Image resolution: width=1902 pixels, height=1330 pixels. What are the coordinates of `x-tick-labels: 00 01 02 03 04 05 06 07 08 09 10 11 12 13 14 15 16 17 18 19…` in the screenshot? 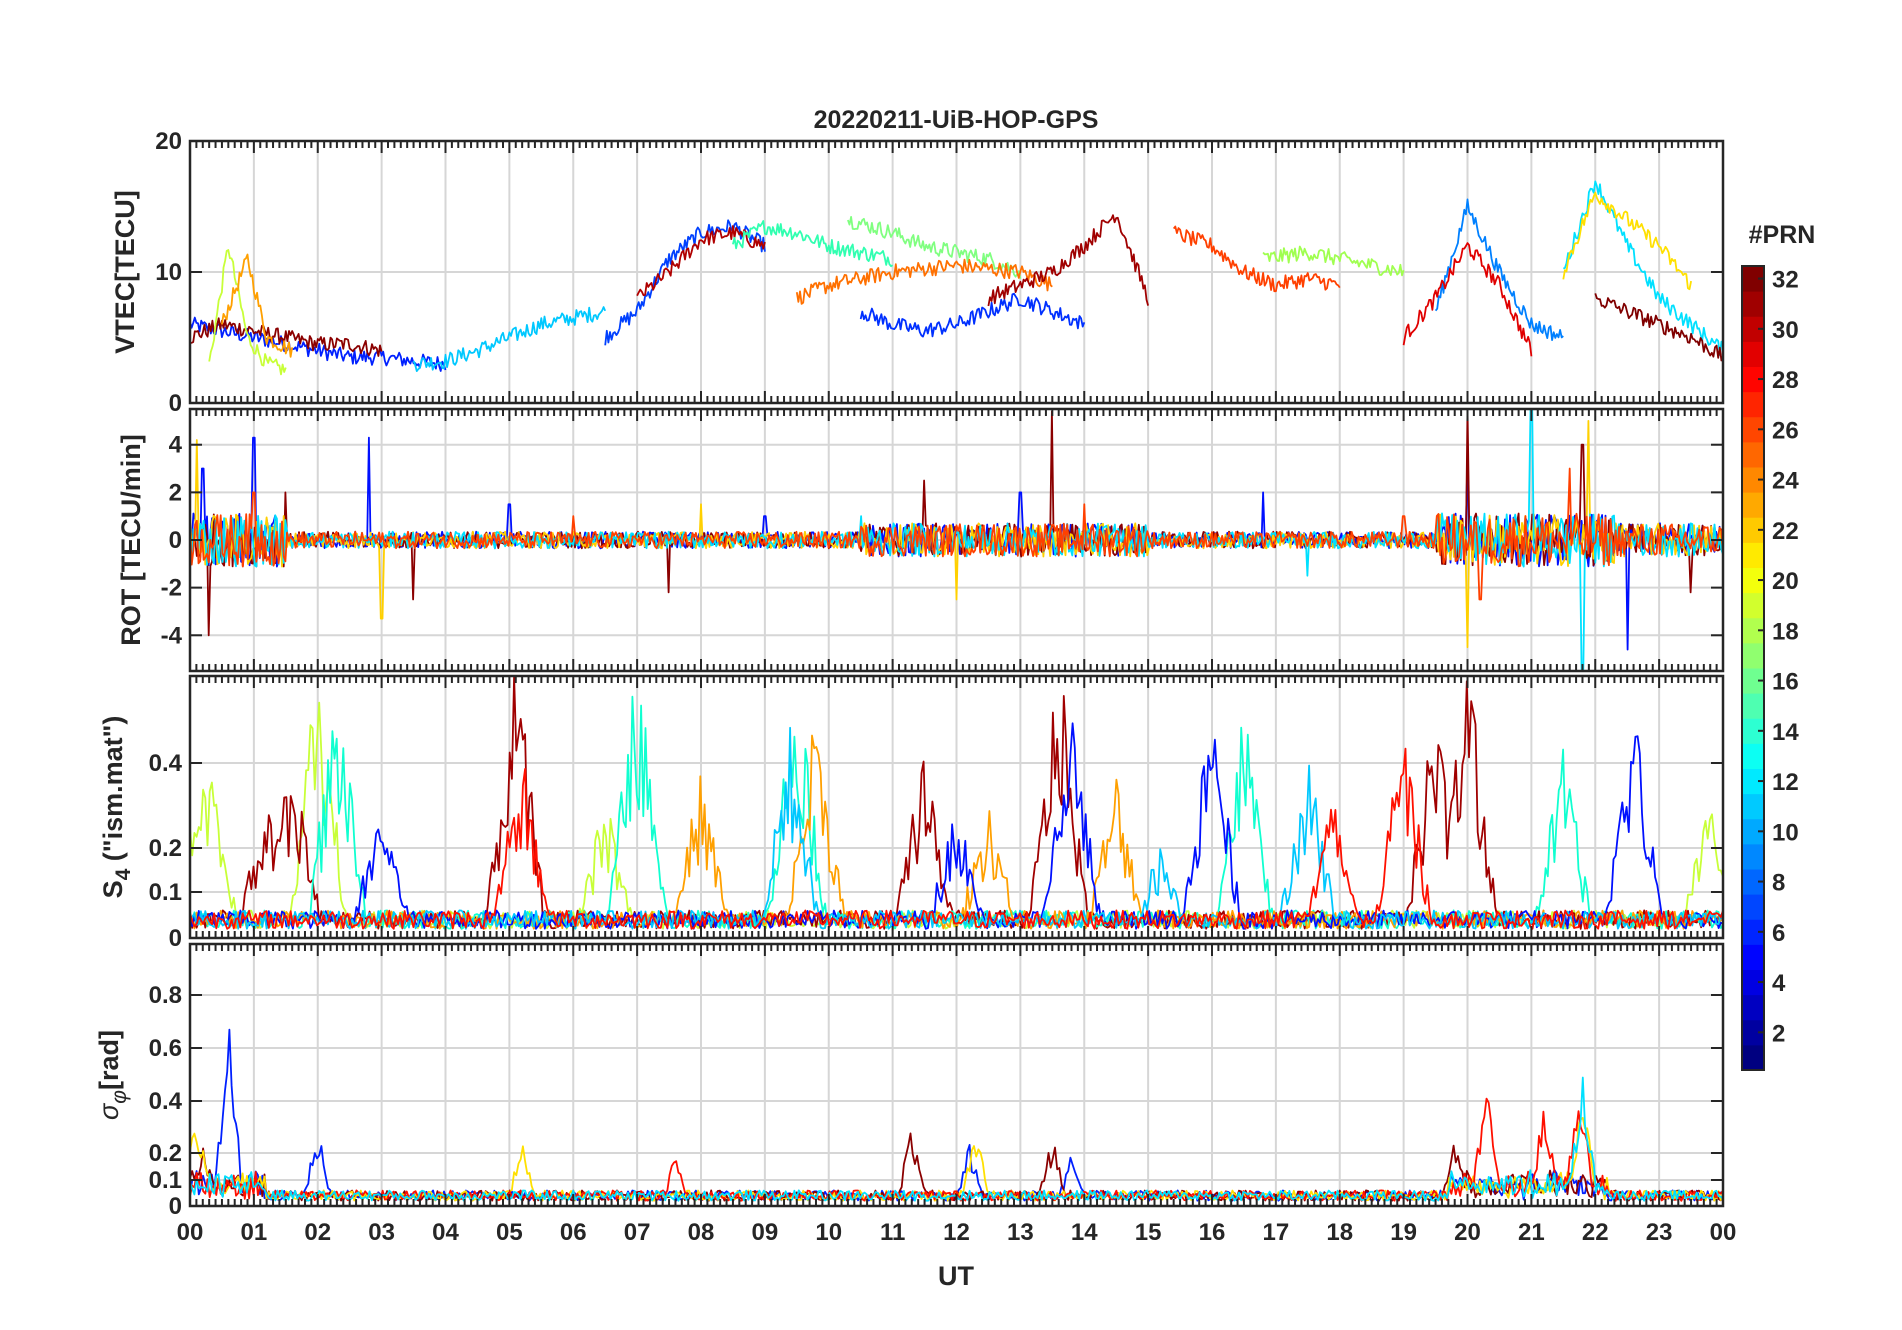 It's located at (957, 1232).